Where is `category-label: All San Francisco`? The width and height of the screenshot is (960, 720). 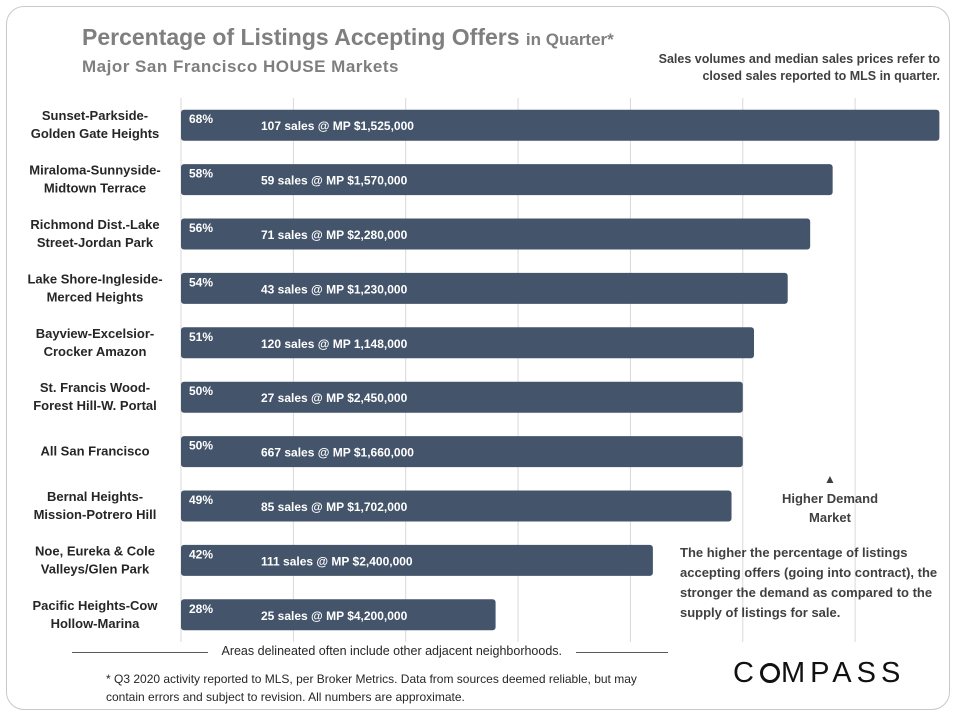 category-label: All San Francisco is located at coordinates (94, 451).